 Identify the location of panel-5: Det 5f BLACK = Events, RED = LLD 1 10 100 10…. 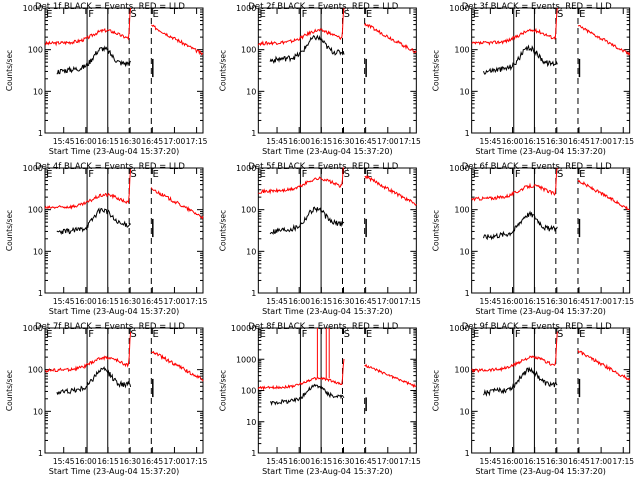
(319, 239).